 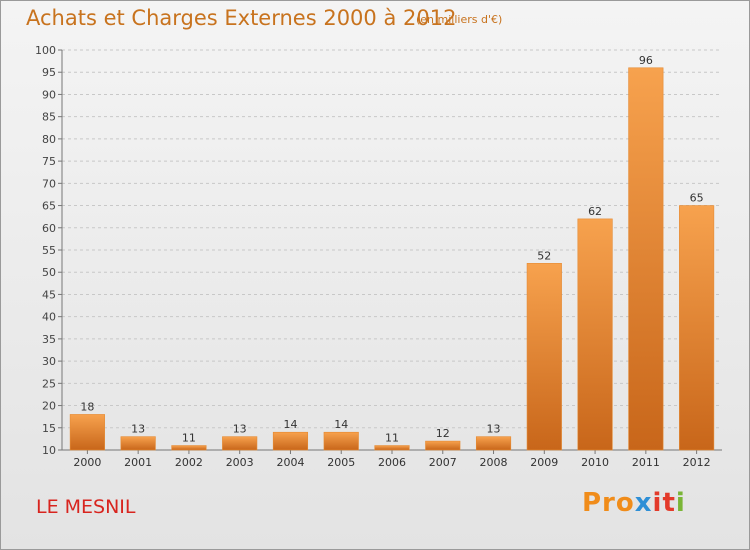 I want to click on value-label: 65, so click(x=697, y=198).